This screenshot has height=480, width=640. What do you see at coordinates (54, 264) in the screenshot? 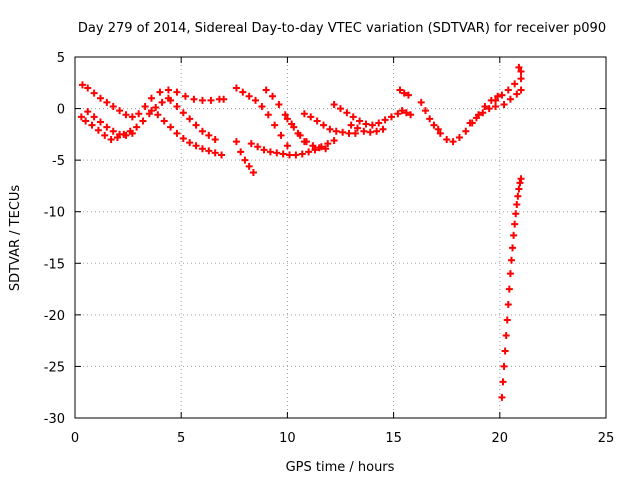
I see `y-tick-label: -15` at bounding box center [54, 264].